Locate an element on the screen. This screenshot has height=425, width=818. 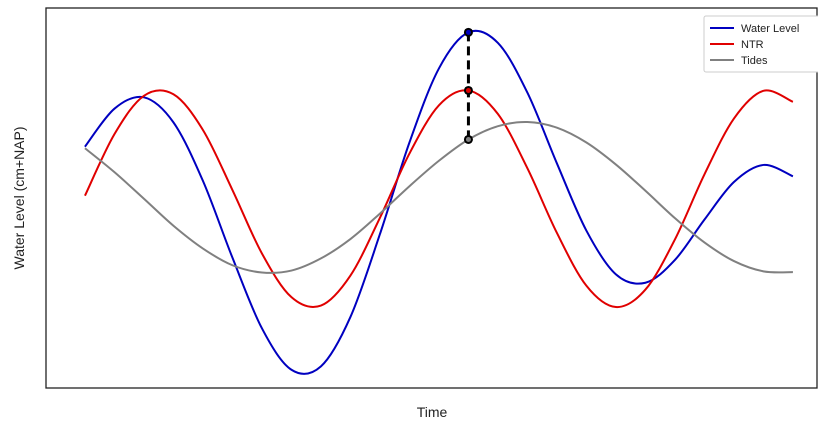
legend-label: Tides is located at coordinates (754, 61).